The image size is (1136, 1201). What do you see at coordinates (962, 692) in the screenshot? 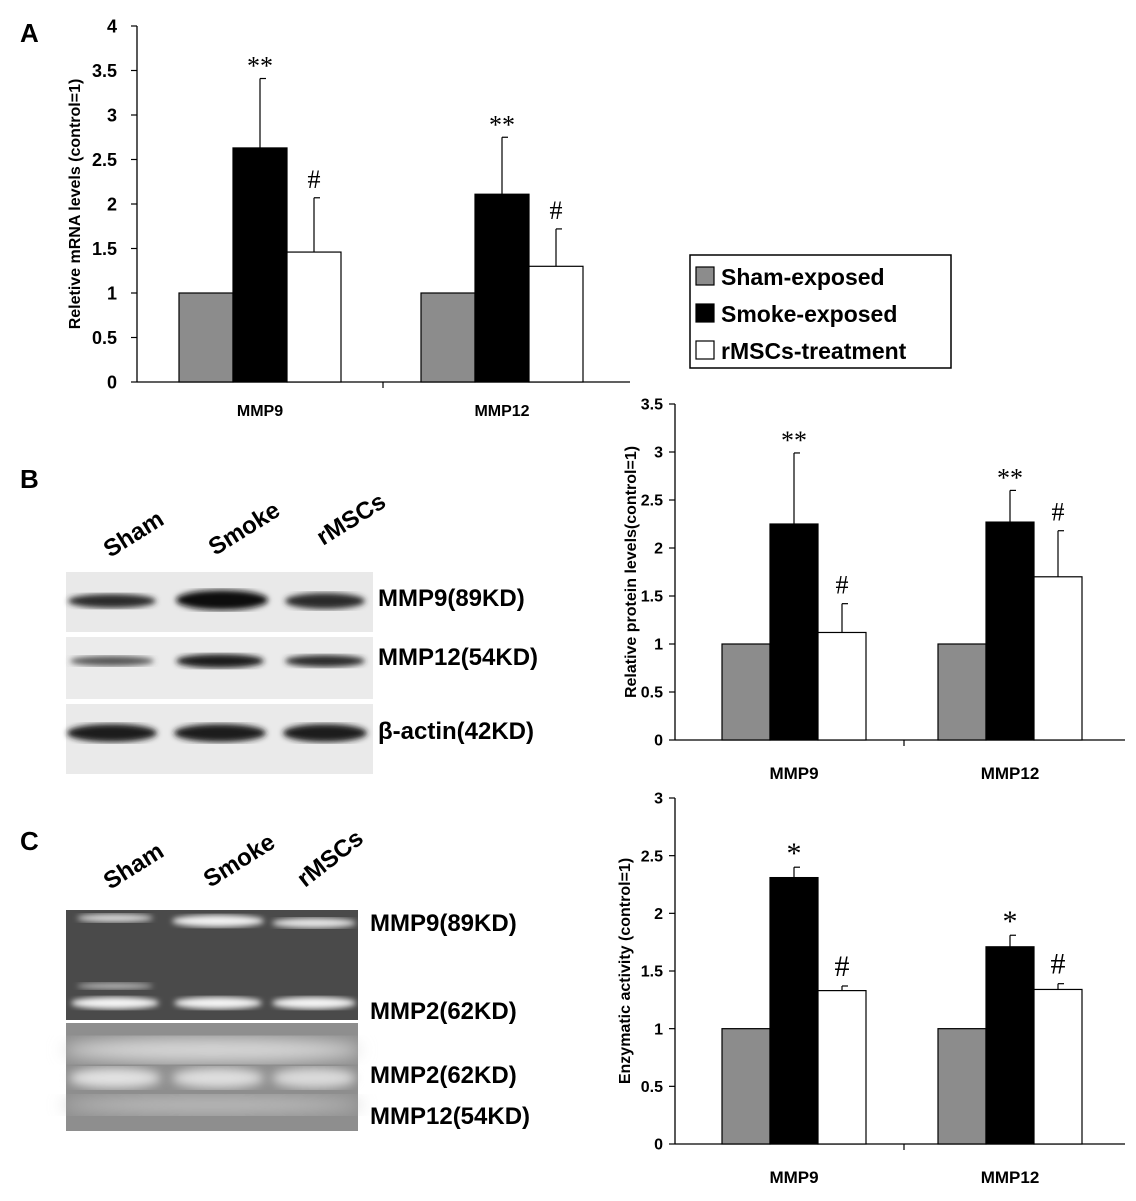
I see `chart-b-bar-sham-mmp12` at bounding box center [962, 692].